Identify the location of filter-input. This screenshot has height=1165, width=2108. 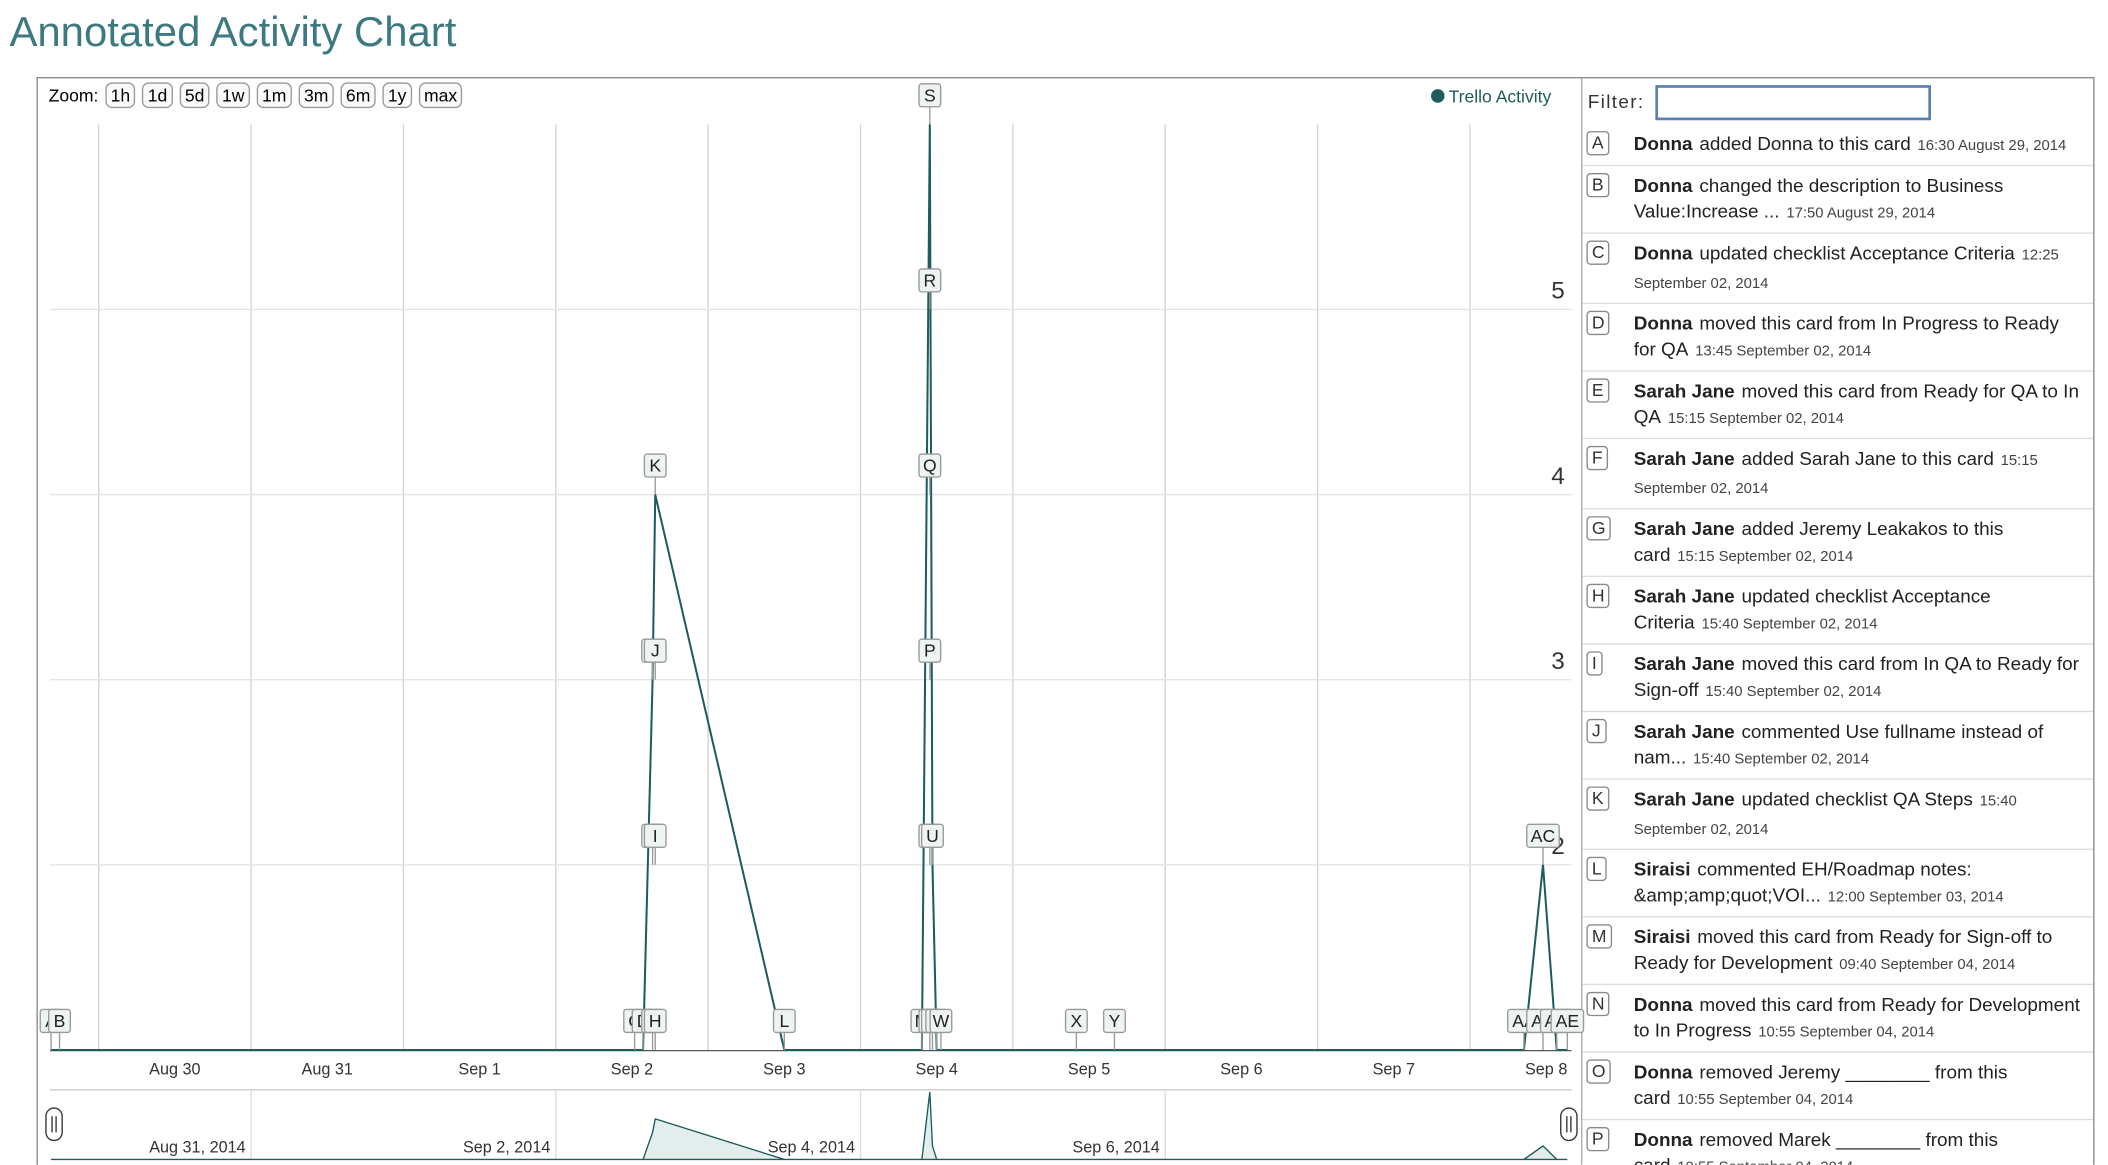
(1793, 103).